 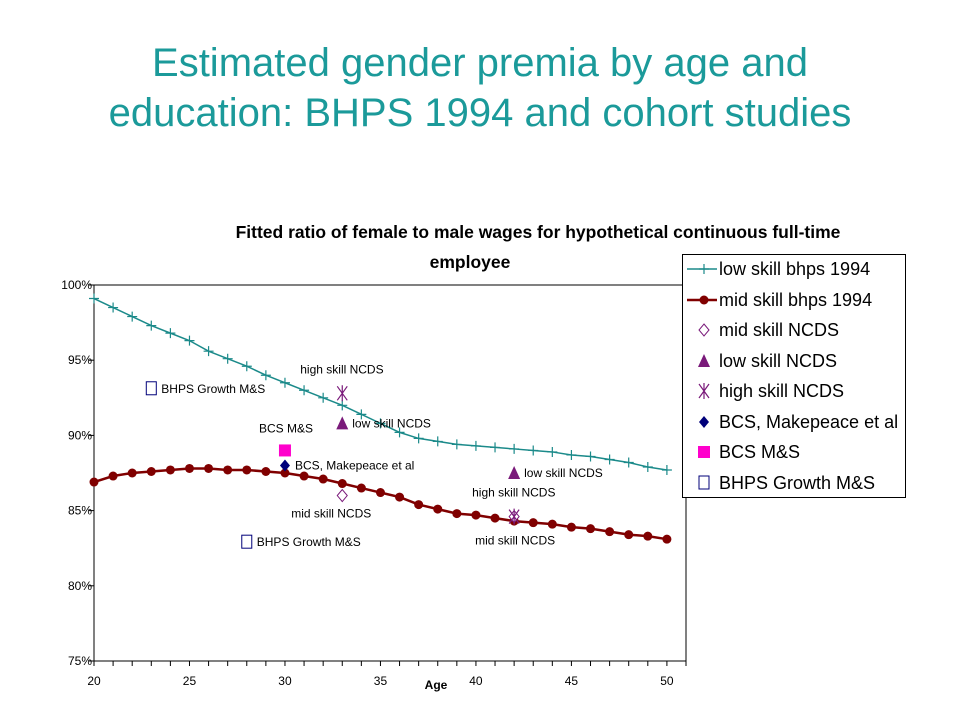 What do you see at coordinates (480, 63) in the screenshot?
I see `slide-title-line1: Estimated gender premia by age and` at bounding box center [480, 63].